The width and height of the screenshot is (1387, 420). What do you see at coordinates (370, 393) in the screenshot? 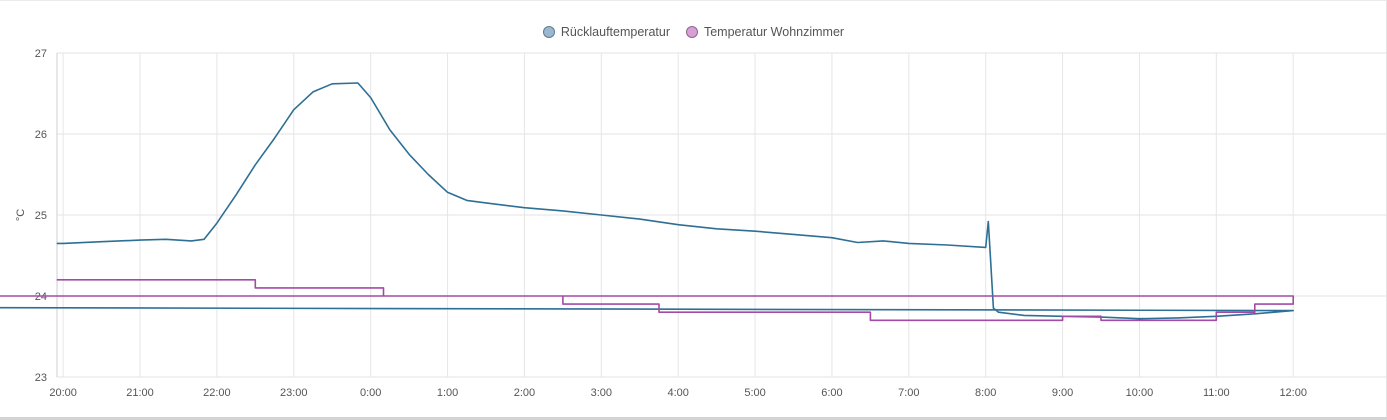
I see `x-tick-label: 0:00` at bounding box center [370, 393].